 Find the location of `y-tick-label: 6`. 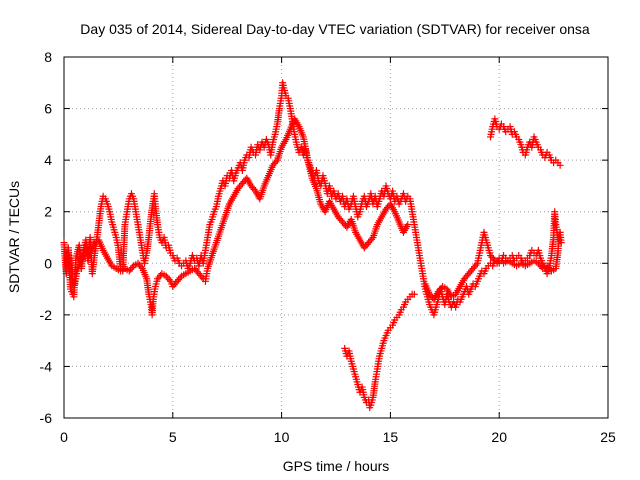

y-tick-label: 6 is located at coordinates (48, 109).